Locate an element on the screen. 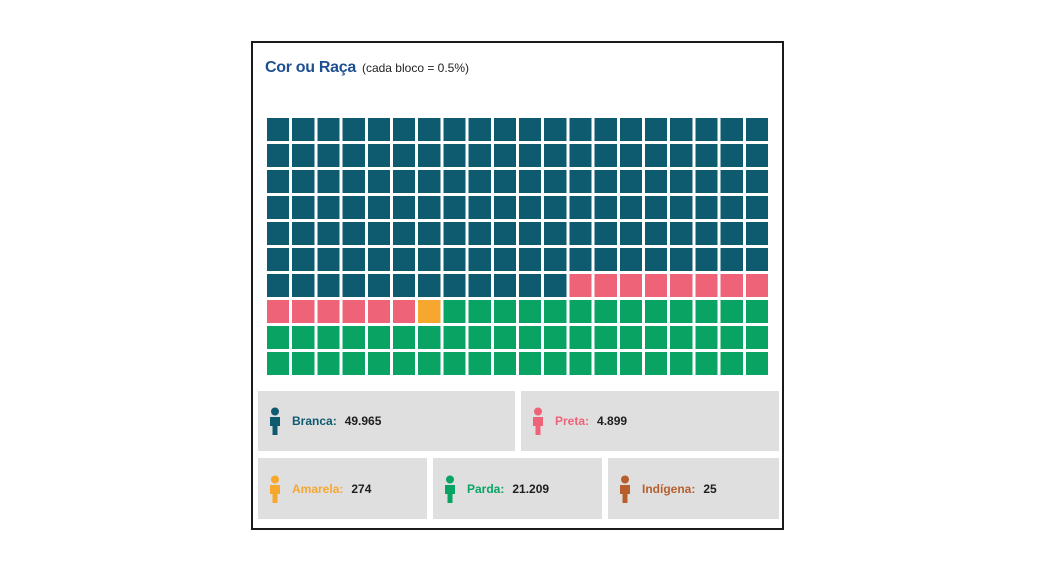 This screenshot has width=1037, height=574. person-icon is located at coordinates (275, 489).